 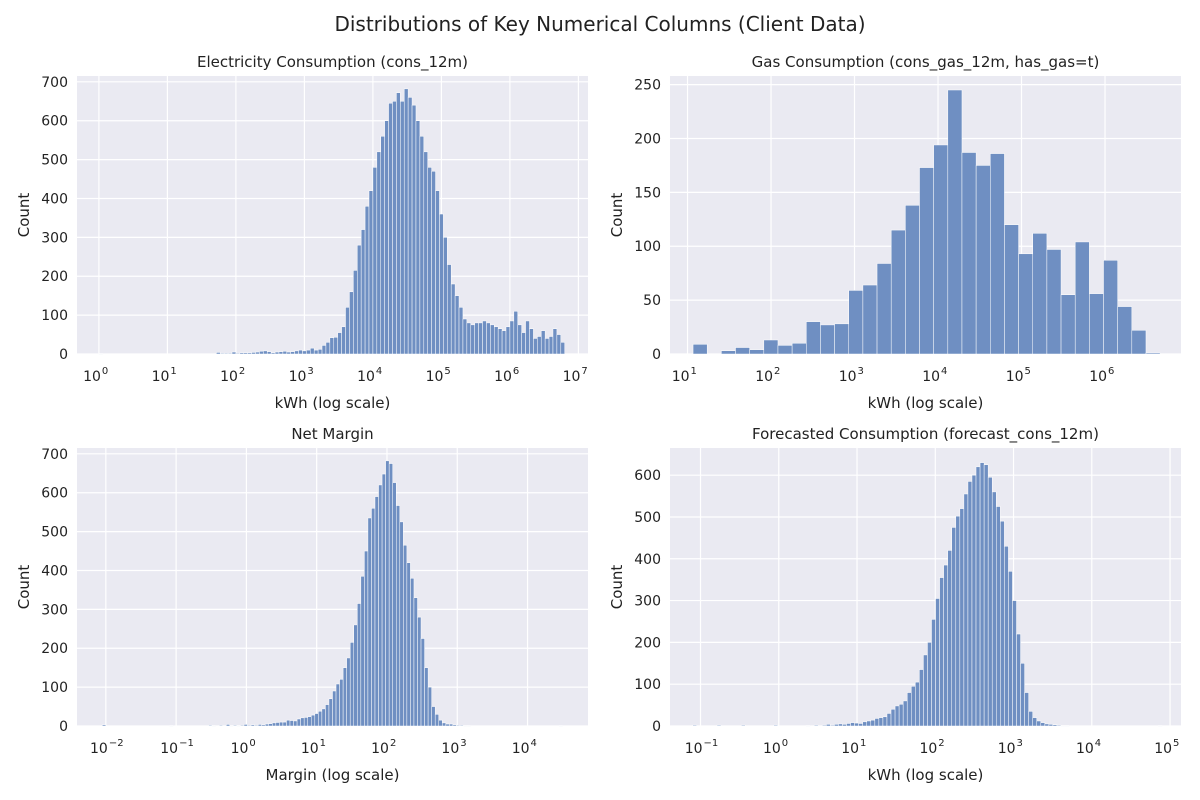 What do you see at coordinates (1176, 743) in the screenshot?
I see `x-tick-exponent: 5` at bounding box center [1176, 743].